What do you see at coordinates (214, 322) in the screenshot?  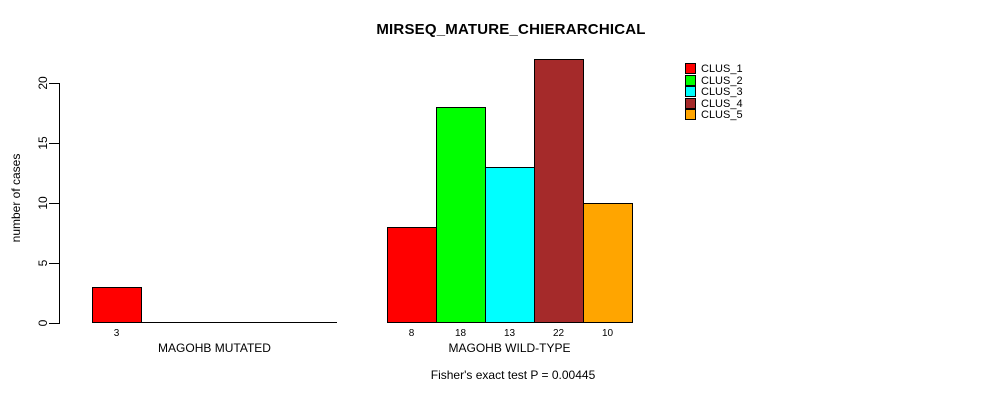 I see `baseline` at bounding box center [214, 322].